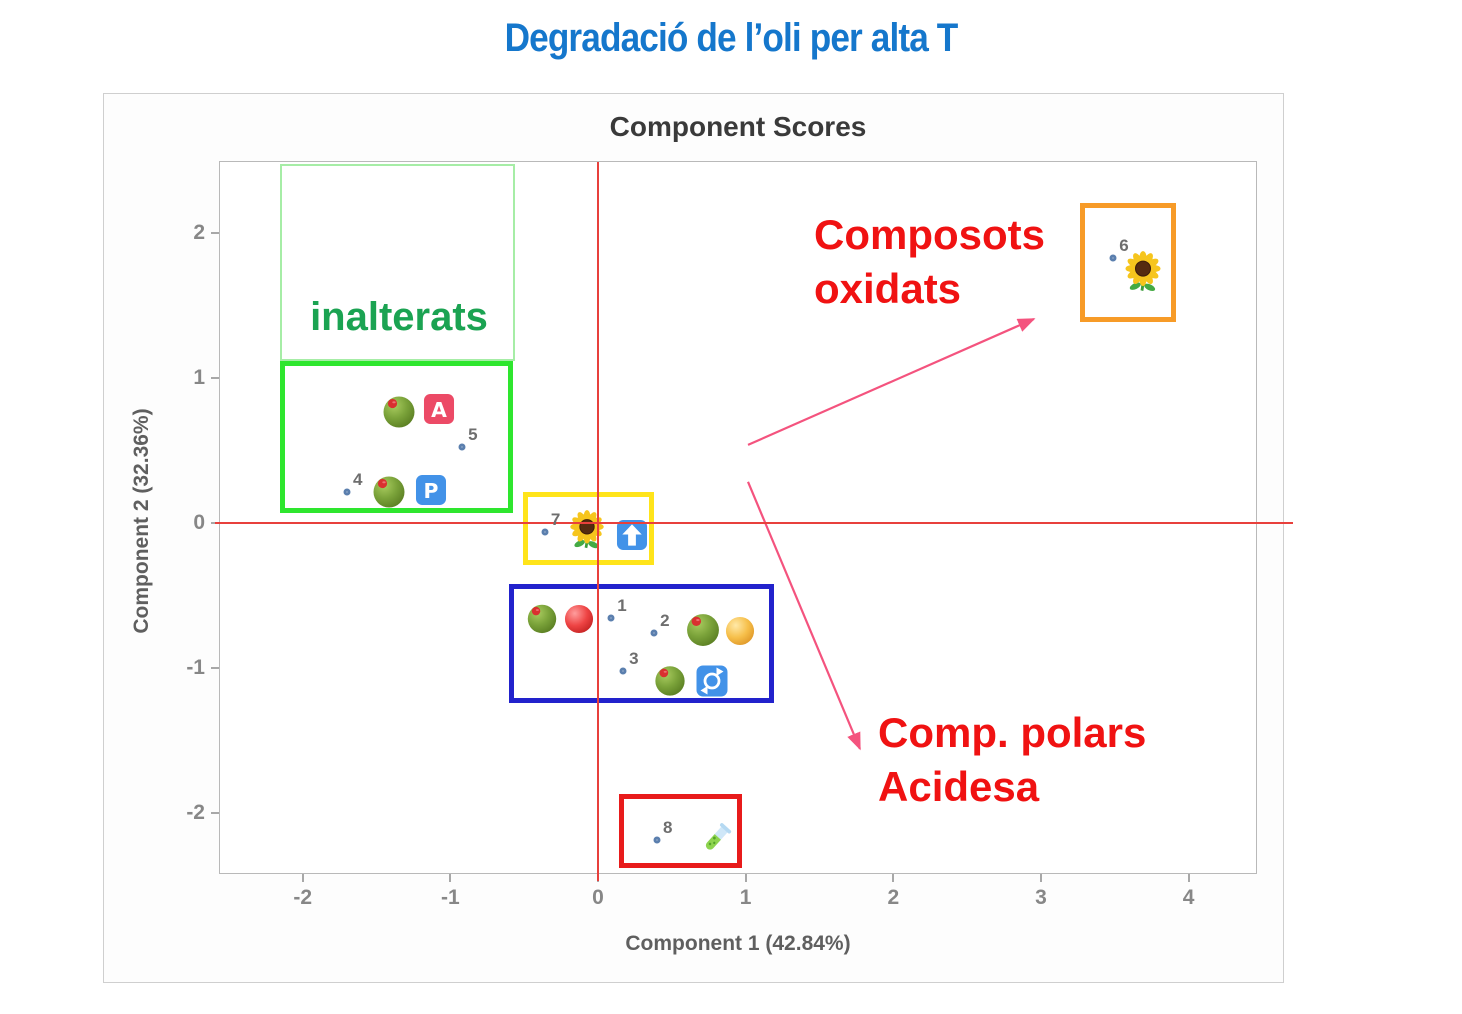 Image resolution: width=1462 pixels, height=1014 pixels. I want to click on x-axis-tick-label: -2, so click(303, 897).